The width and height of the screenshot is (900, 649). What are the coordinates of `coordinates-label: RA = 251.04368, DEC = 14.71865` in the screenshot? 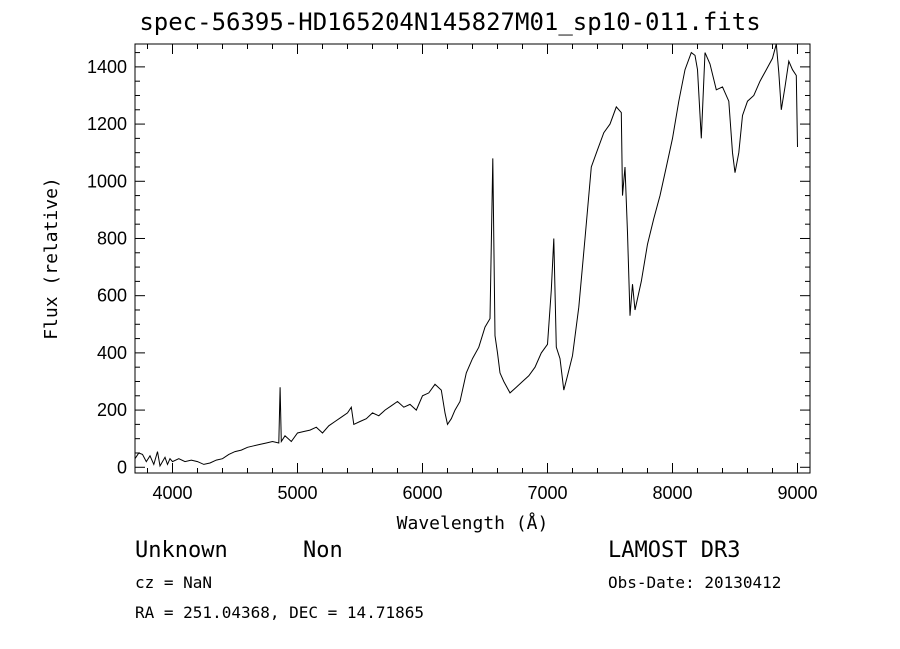 It's located at (279, 612).